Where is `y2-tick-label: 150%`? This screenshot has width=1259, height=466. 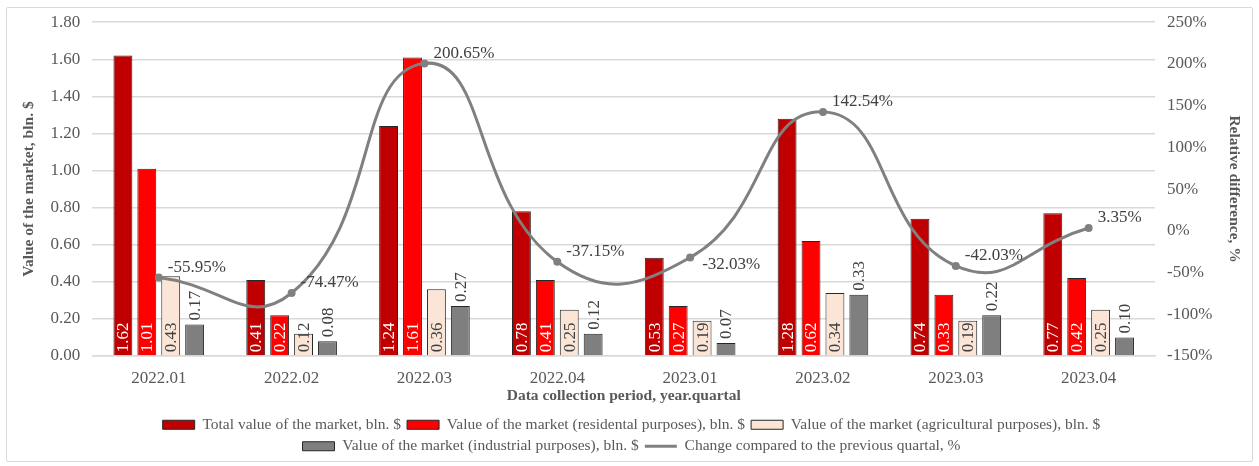 y2-tick-label: 150% is located at coordinates (1187, 105).